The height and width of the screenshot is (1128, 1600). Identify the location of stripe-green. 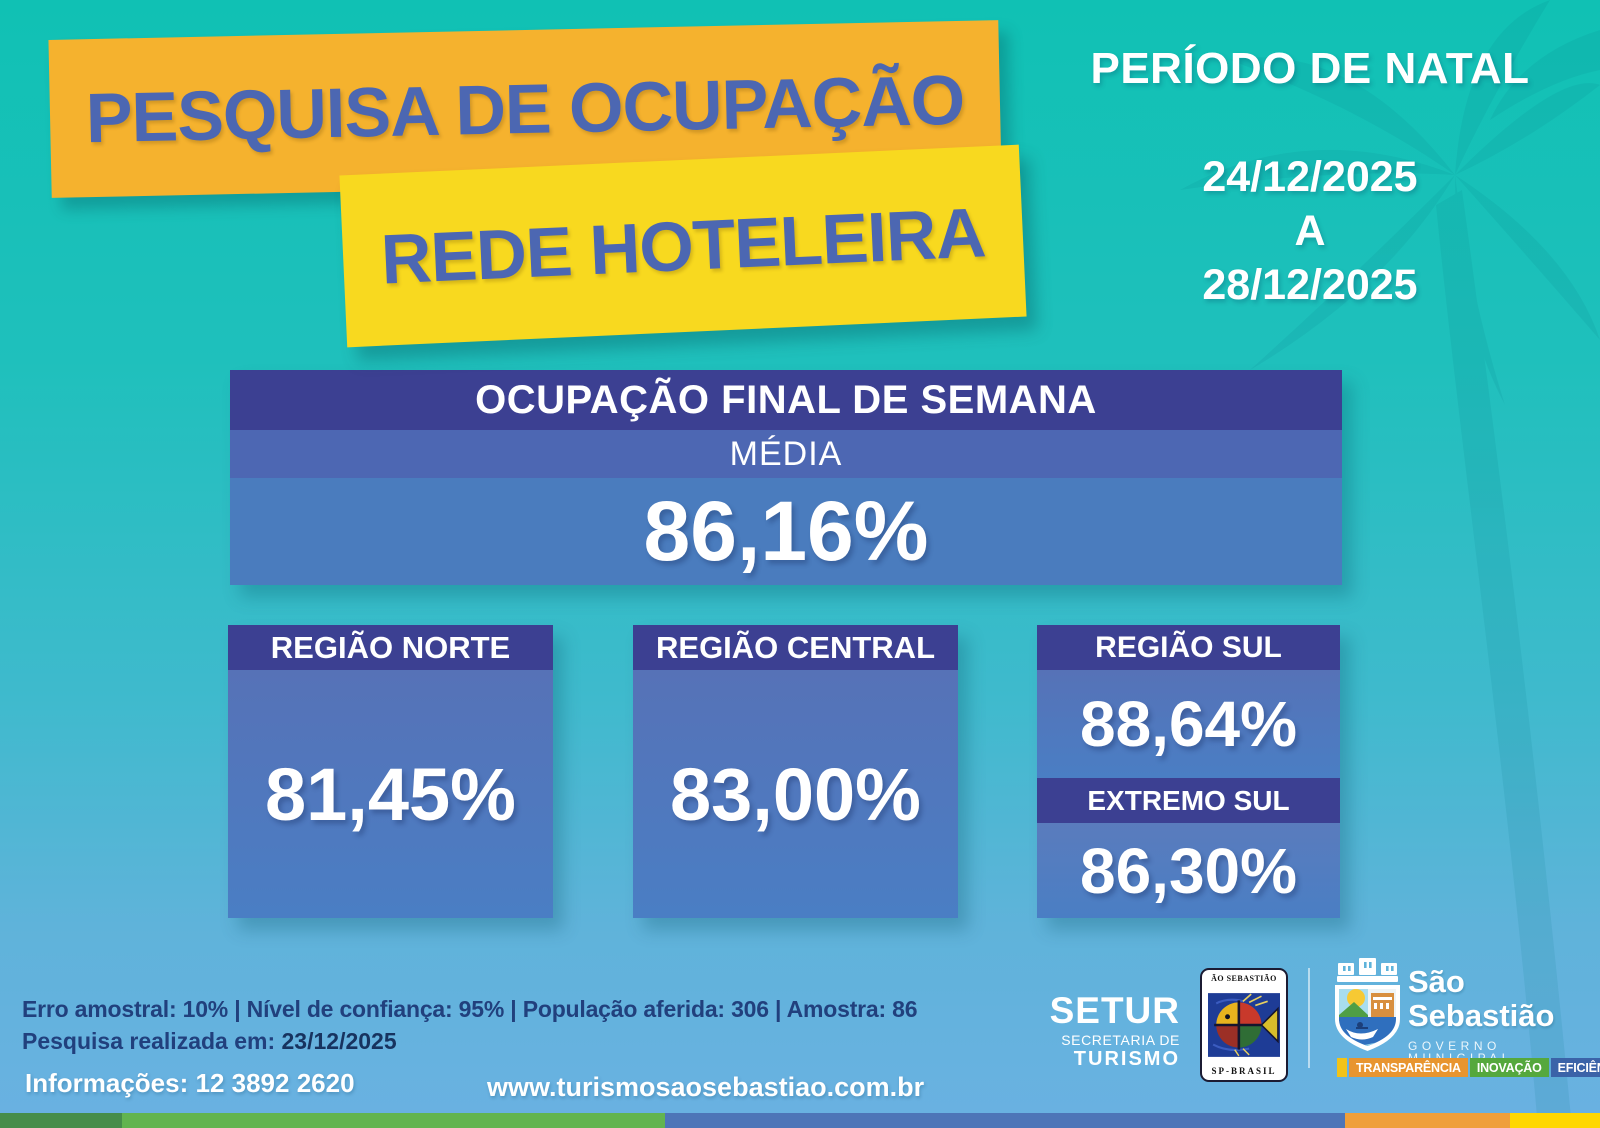
(393, 1120).